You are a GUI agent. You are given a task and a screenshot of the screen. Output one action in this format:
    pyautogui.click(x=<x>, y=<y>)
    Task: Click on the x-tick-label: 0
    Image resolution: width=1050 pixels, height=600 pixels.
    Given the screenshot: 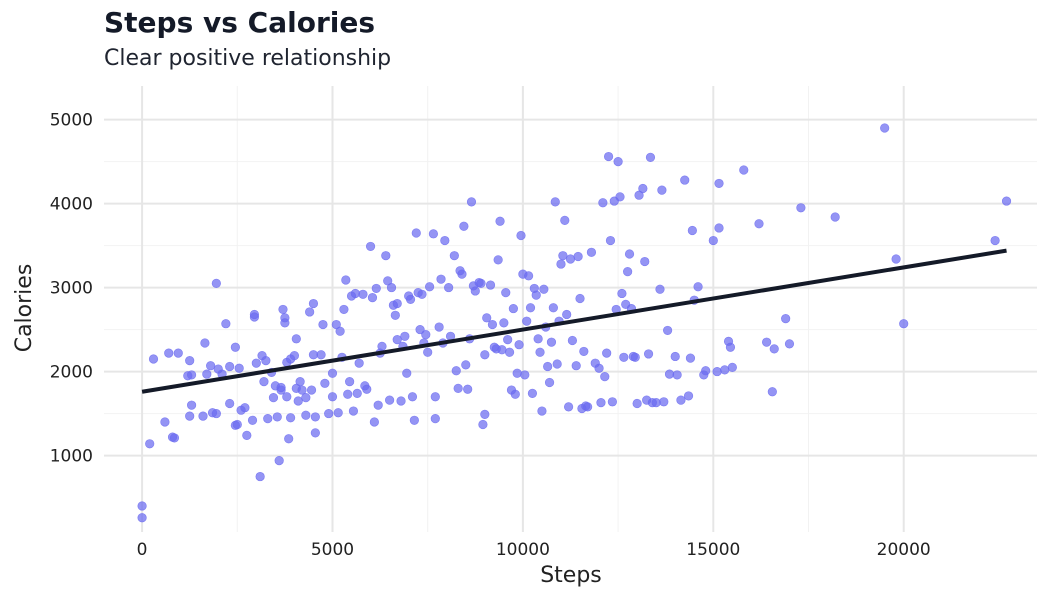 What is the action you would take?
    pyautogui.click(x=142, y=550)
    